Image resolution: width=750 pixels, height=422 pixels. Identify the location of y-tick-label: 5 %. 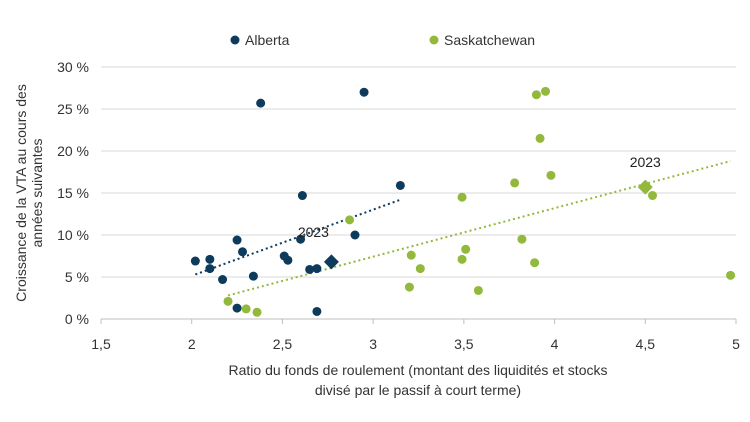
(77, 277).